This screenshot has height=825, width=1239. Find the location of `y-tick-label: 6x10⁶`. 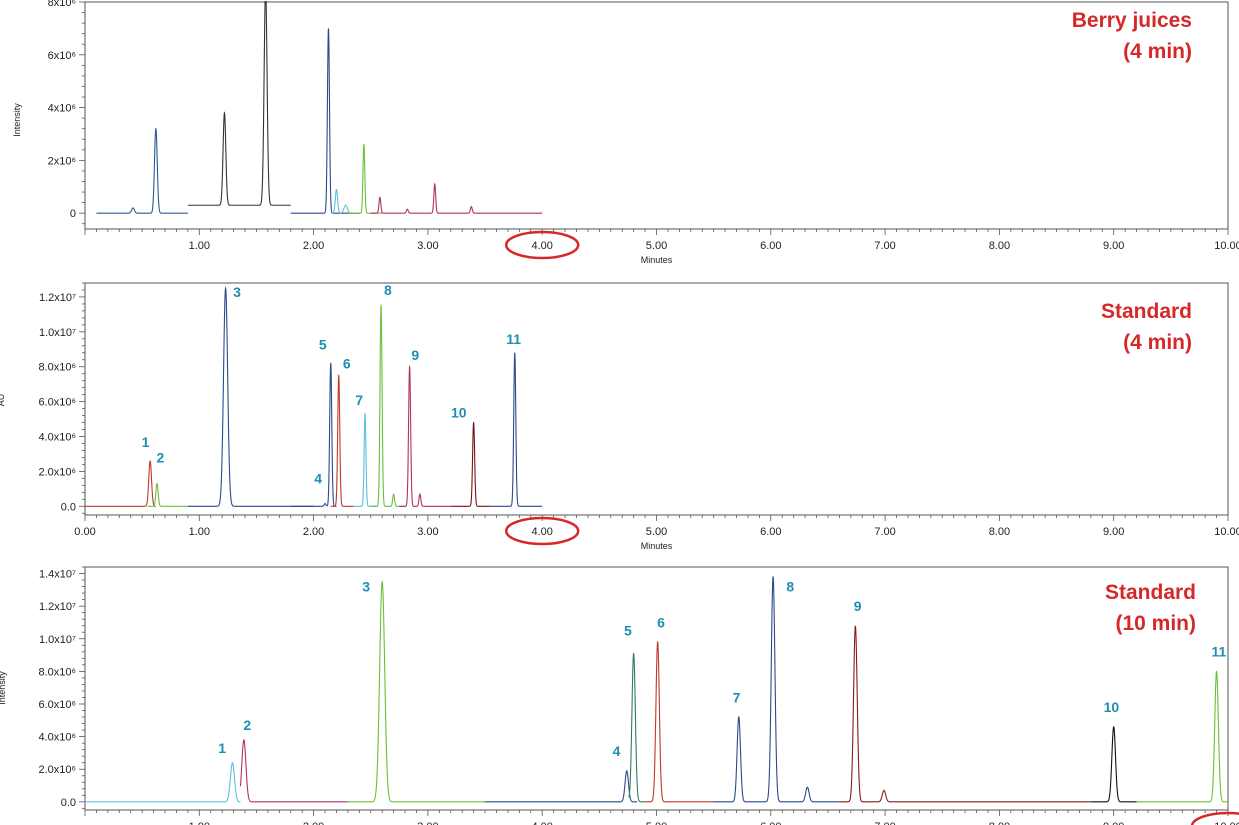

y-tick-label: 6x10⁶ is located at coordinates (62, 56).